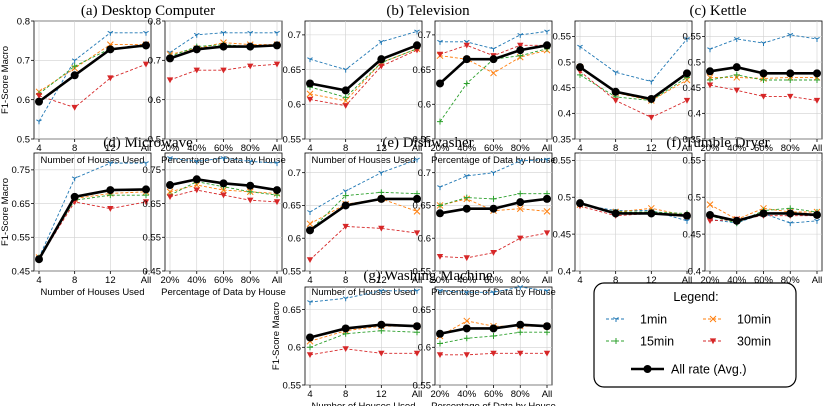  I want to click on legend-marker, so click(616, 341).